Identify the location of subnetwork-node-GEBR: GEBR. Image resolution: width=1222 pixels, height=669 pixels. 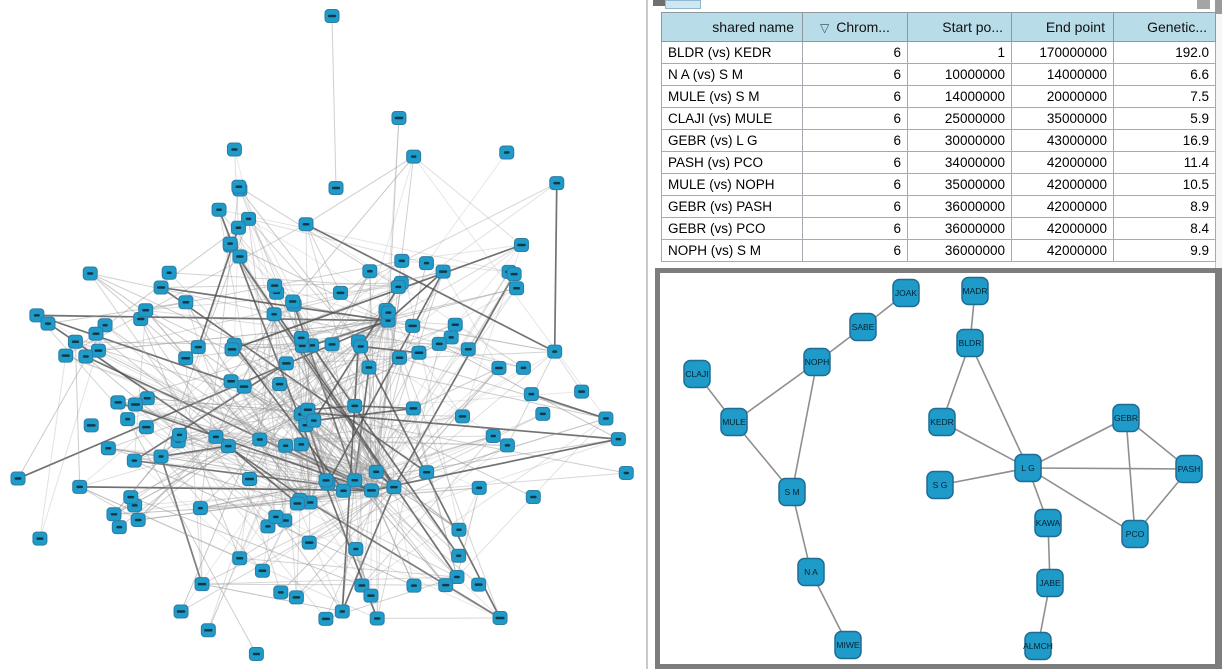
(1126, 418).